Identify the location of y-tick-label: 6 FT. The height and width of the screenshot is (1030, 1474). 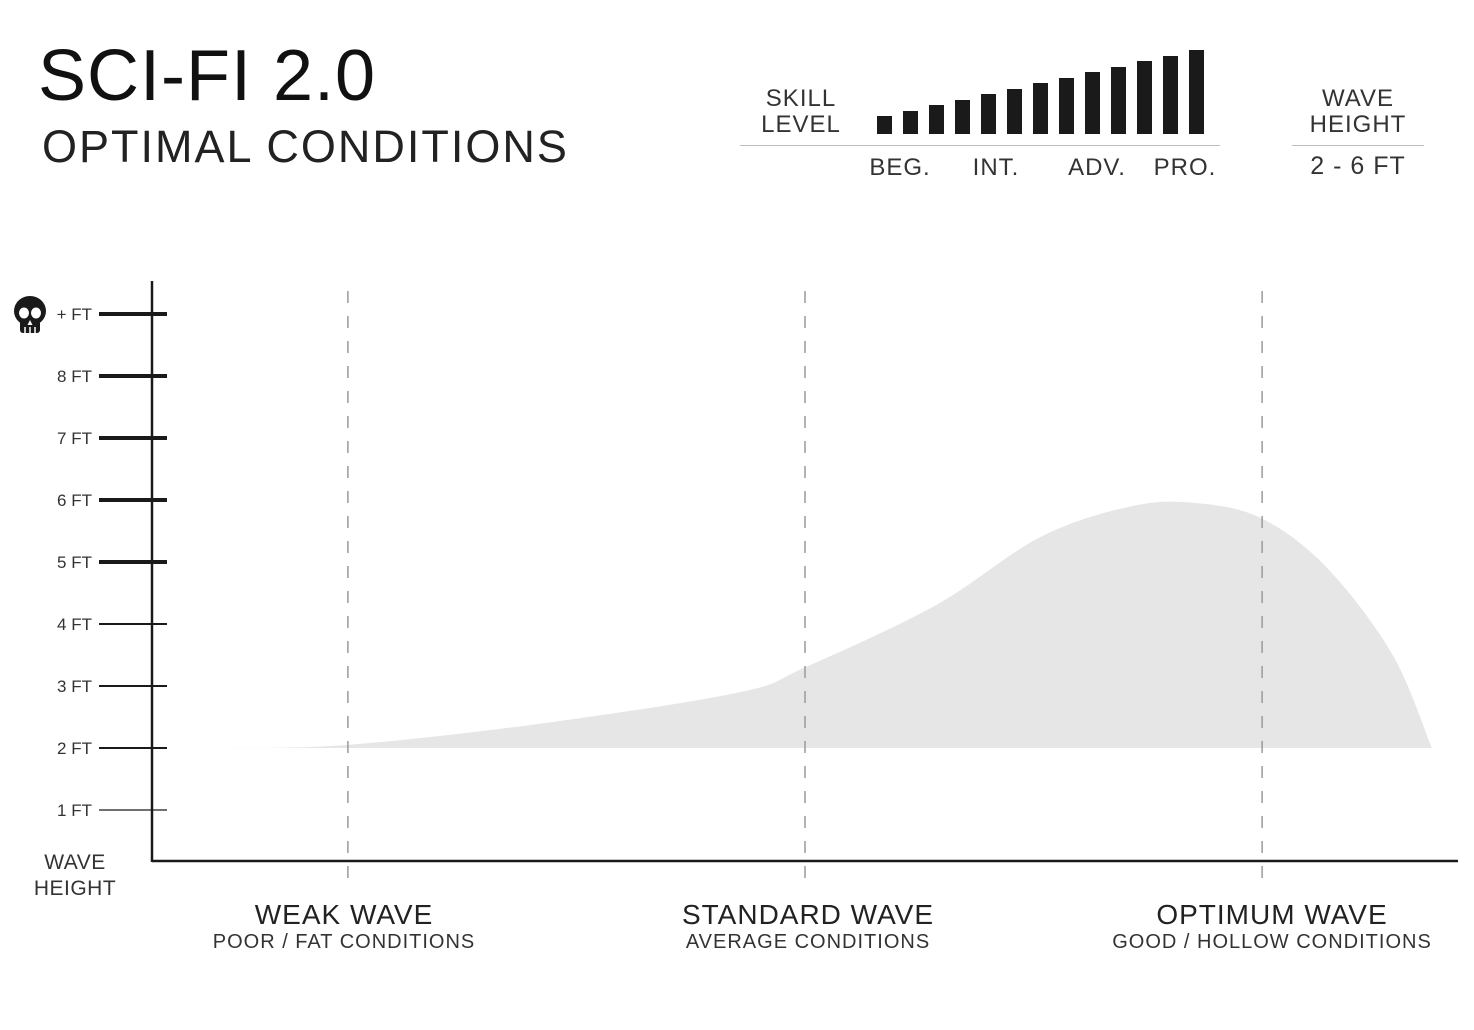
(74, 500).